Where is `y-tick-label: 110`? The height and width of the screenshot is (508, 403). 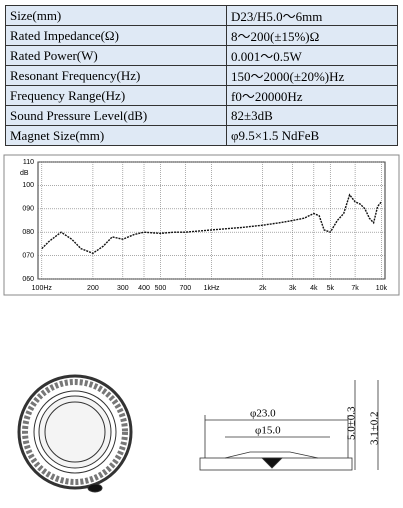
y-tick-label: 110 is located at coordinates (28, 162).